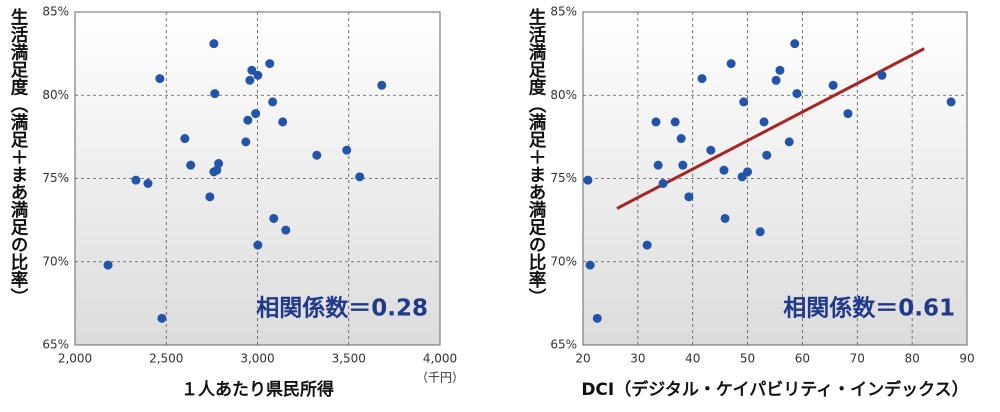 This screenshot has width=1000, height=412. What do you see at coordinates (166, 359) in the screenshot?
I see `x-tick-label: 2,500` at bounding box center [166, 359].